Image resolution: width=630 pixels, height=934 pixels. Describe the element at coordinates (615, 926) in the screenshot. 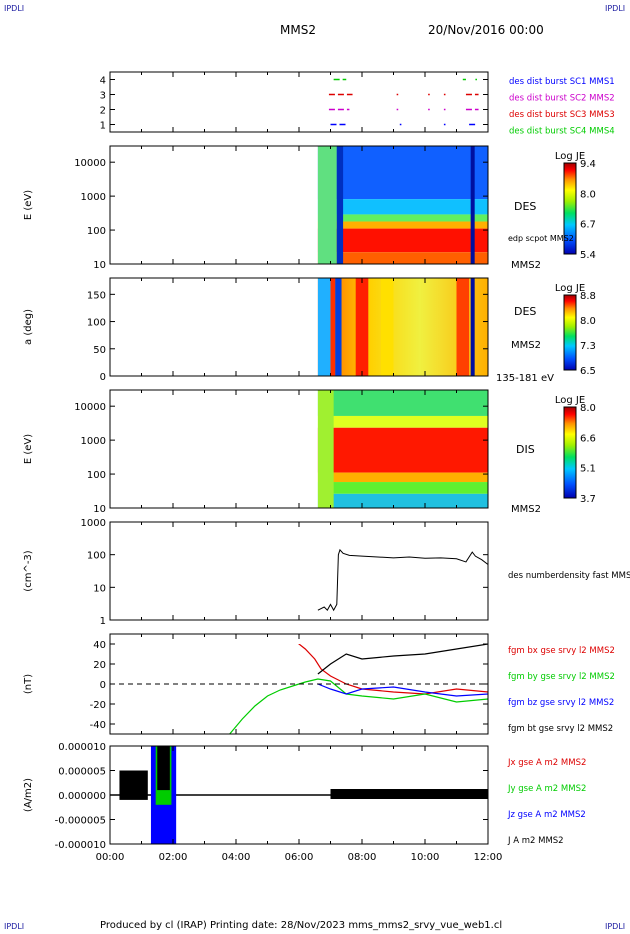

I see `corner-label-bottom-right: IPDLI` at that location.